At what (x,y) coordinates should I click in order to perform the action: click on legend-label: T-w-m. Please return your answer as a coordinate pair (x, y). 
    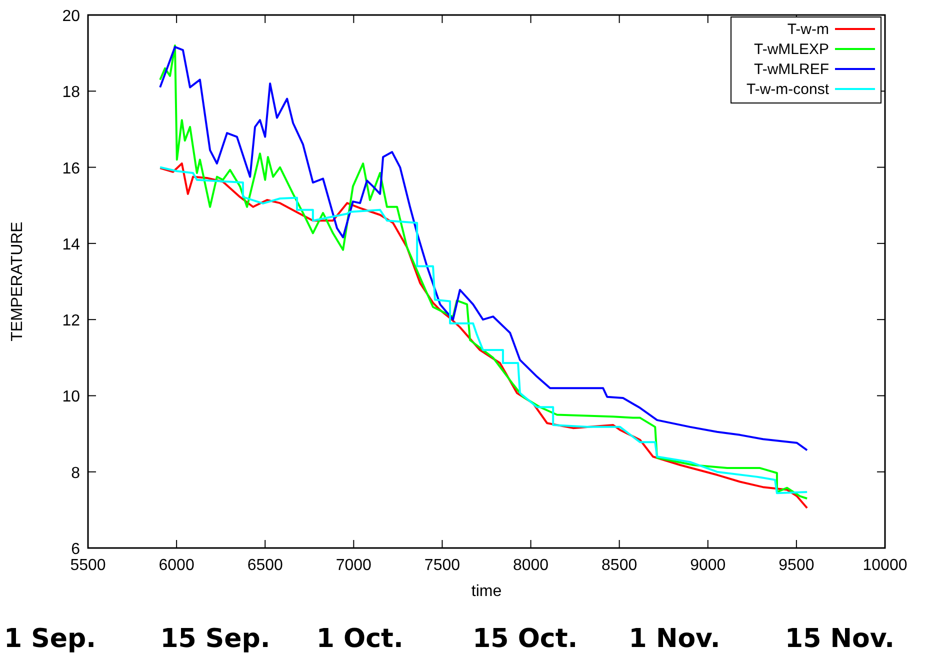
    Looking at the image, I should click on (808, 29).